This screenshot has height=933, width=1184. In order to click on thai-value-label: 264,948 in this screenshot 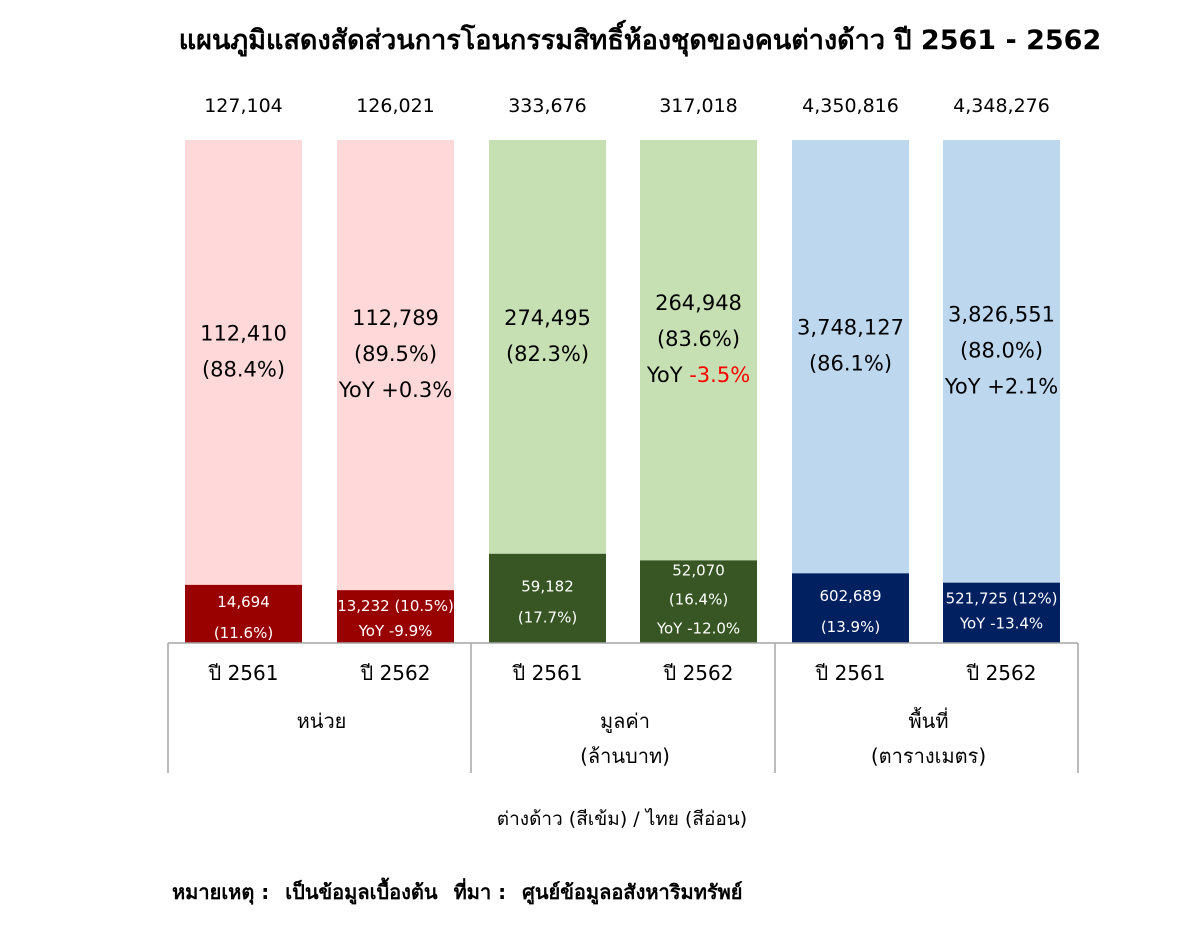, I will do `click(698, 303)`.